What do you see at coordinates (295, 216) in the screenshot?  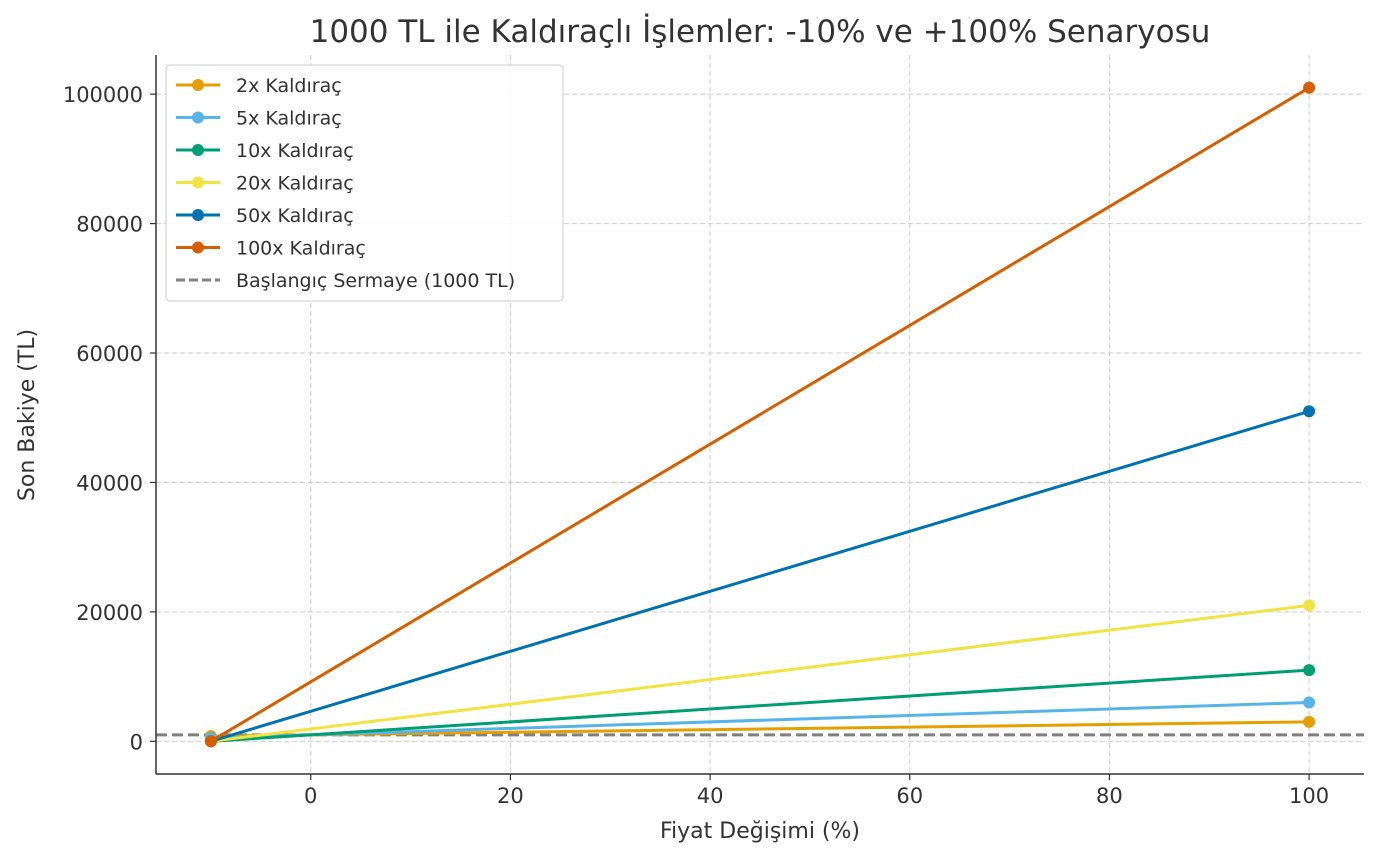 I see `legend-label: 50x Kaldıraç` at bounding box center [295, 216].